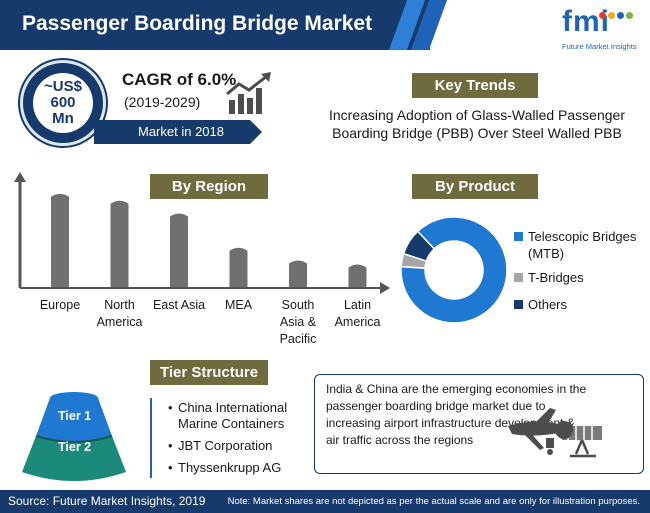 This screenshot has height=513, width=650. Describe the element at coordinates (178, 132) in the screenshot. I see `market-year-label: Market in 2018` at that location.